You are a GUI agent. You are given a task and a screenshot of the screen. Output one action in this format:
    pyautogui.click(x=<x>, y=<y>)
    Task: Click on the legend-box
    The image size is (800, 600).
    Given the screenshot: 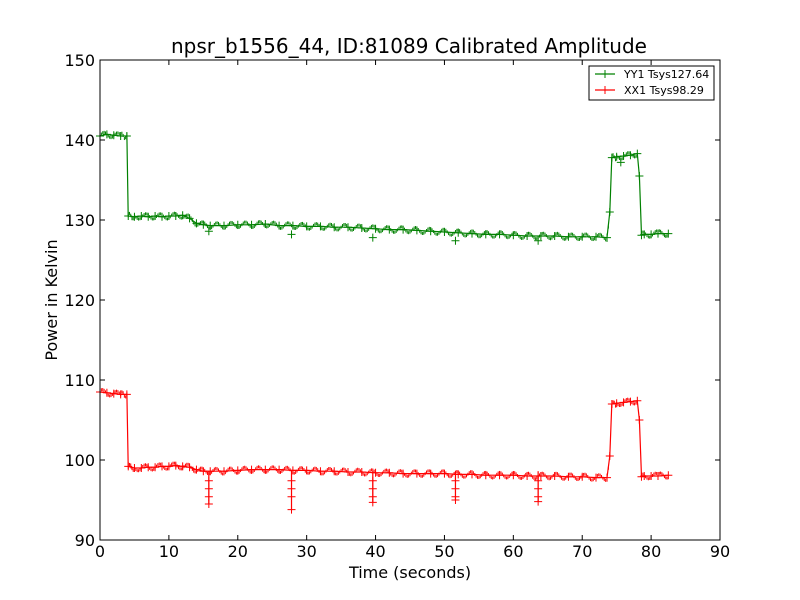 What is the action you would take?
    pyautogui.click(x=651, y=83)
    